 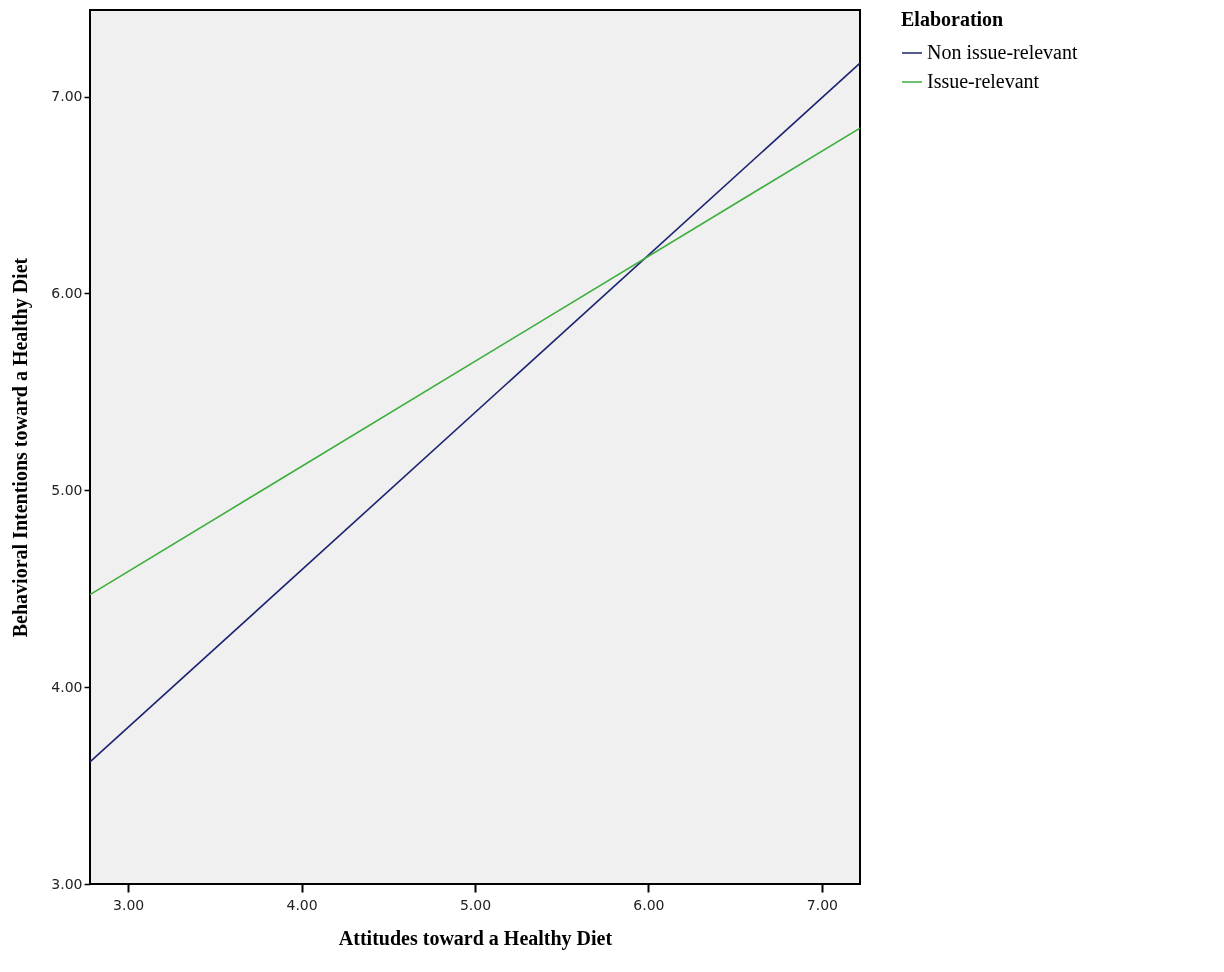 I want to click on x-tick-label: 4.00, so click(x=302, y=904).